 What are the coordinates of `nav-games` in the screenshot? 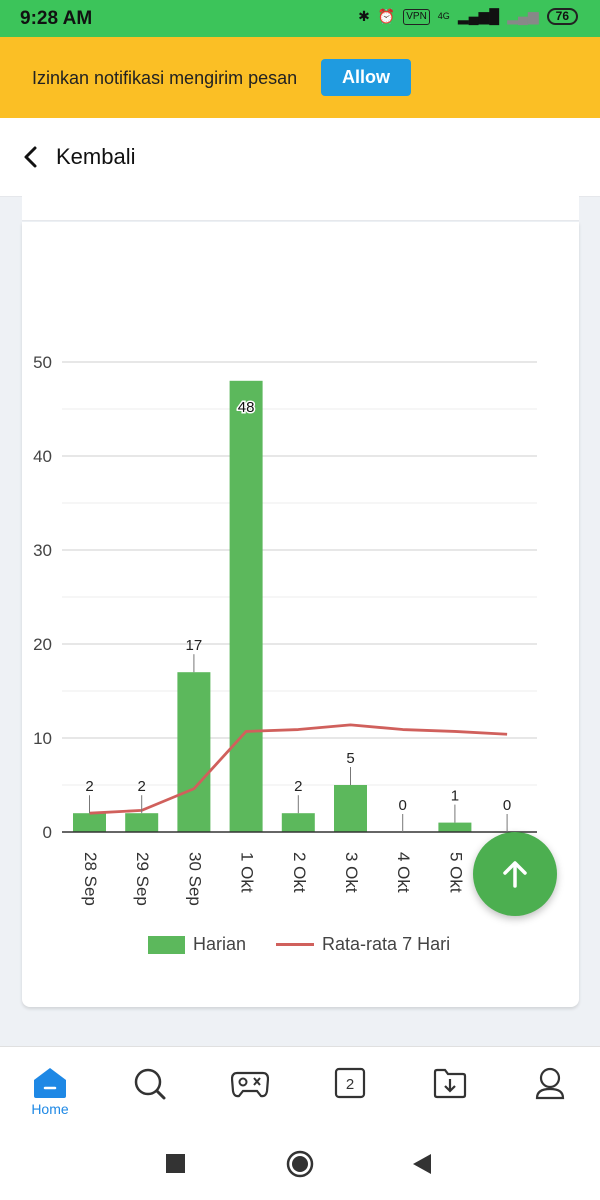 It's located at (250, 1088).